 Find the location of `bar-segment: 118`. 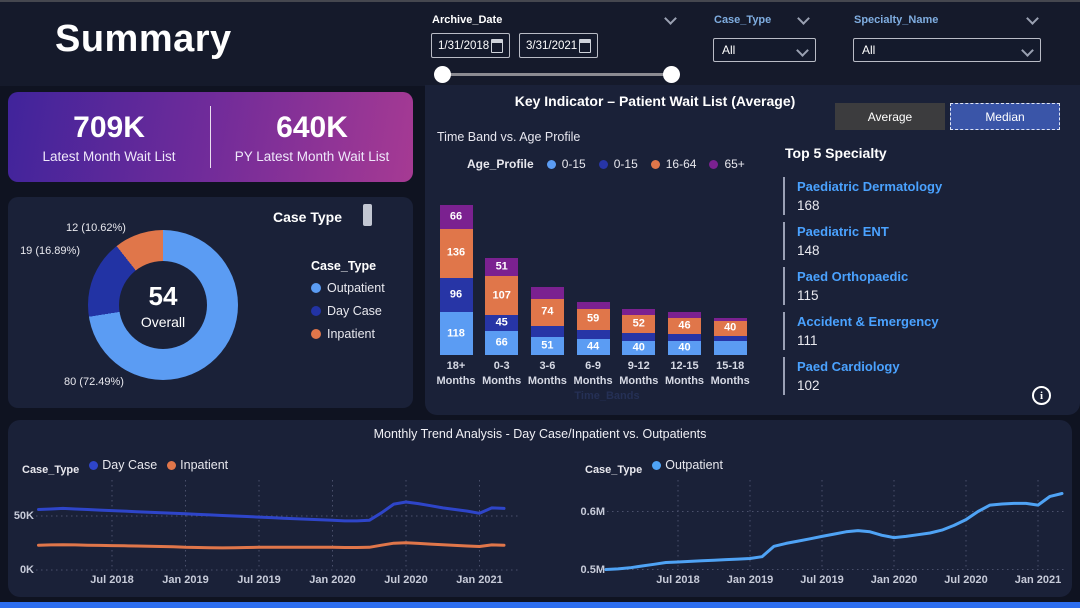

bar-segment: 118 is located at coordinates (456, 333).